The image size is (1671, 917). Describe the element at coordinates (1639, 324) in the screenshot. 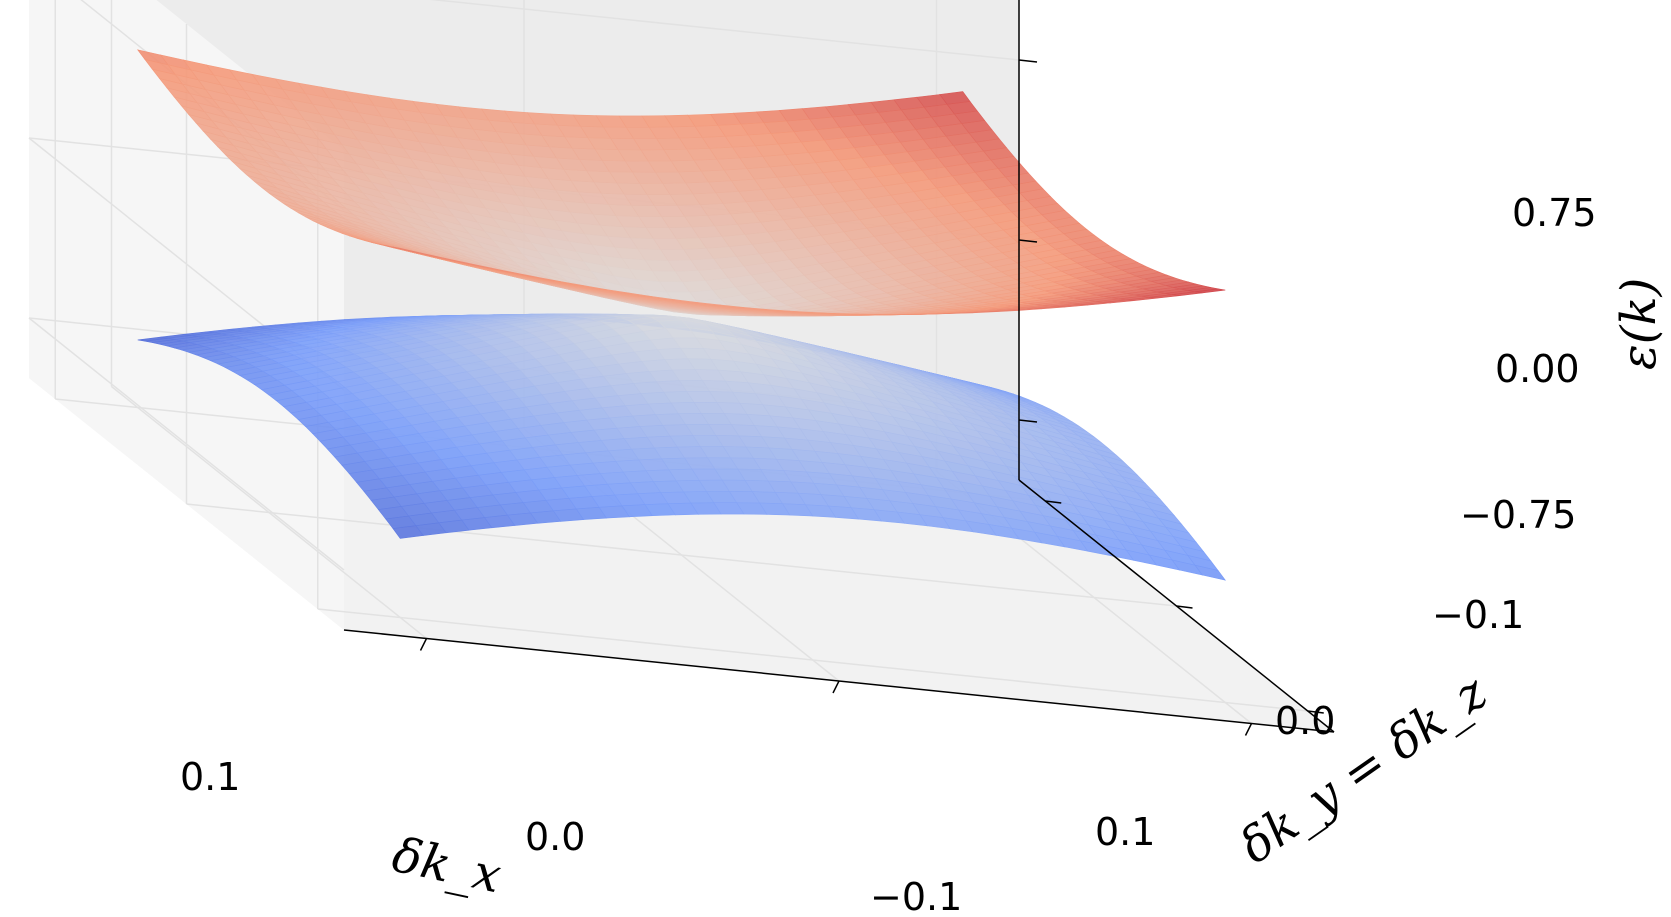

I see `z-axis-label: ε(k)` at that location.